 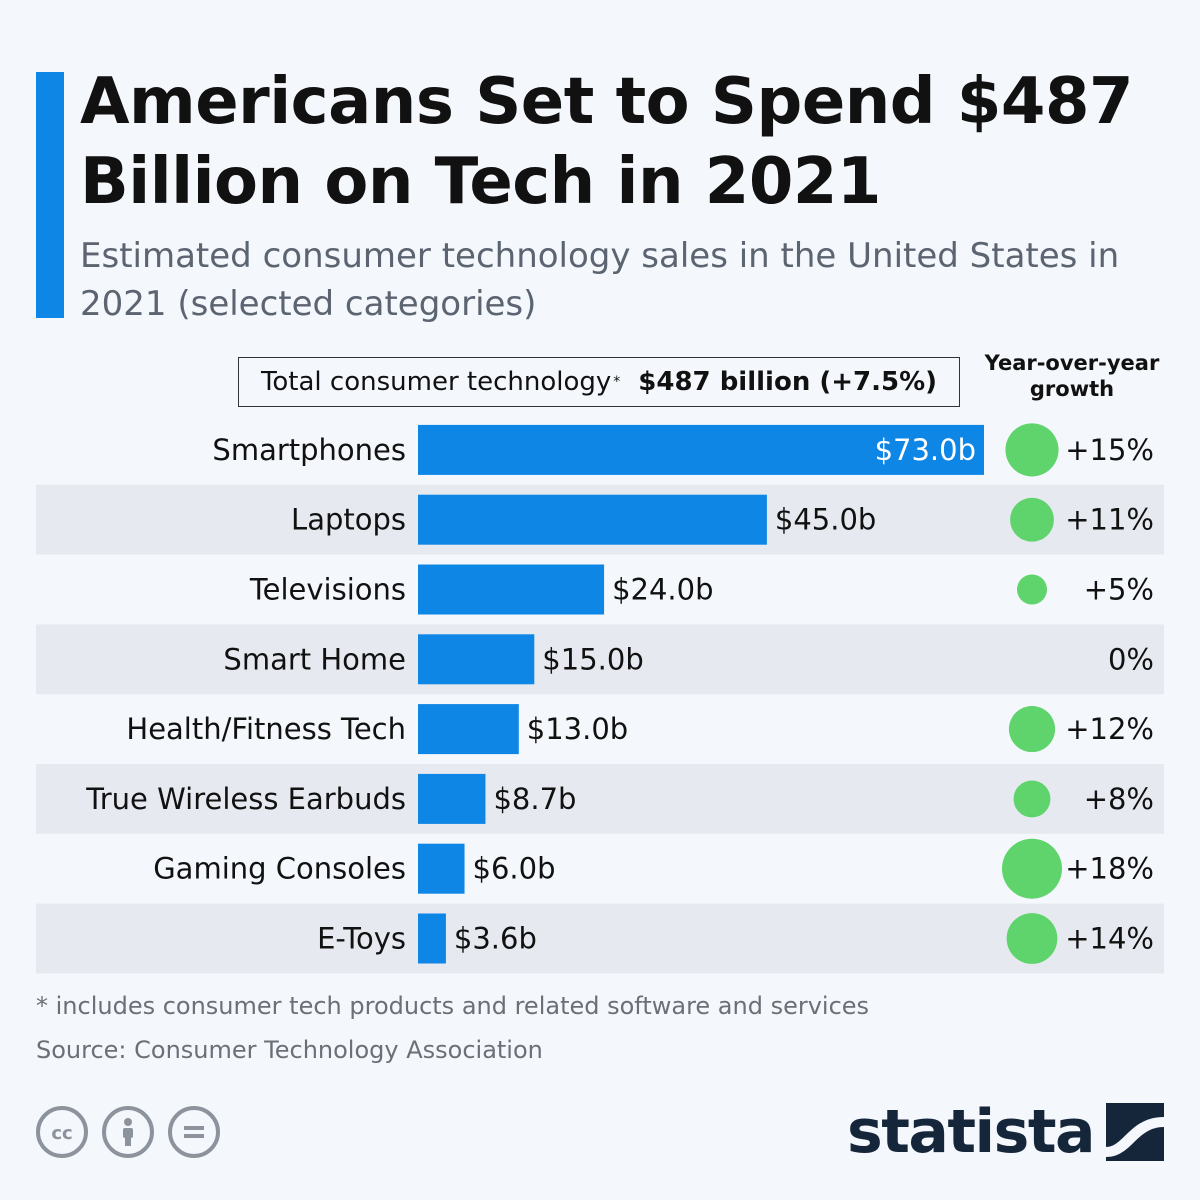 I want to click on value-label: $6.0b, so click(x=514, y=869).